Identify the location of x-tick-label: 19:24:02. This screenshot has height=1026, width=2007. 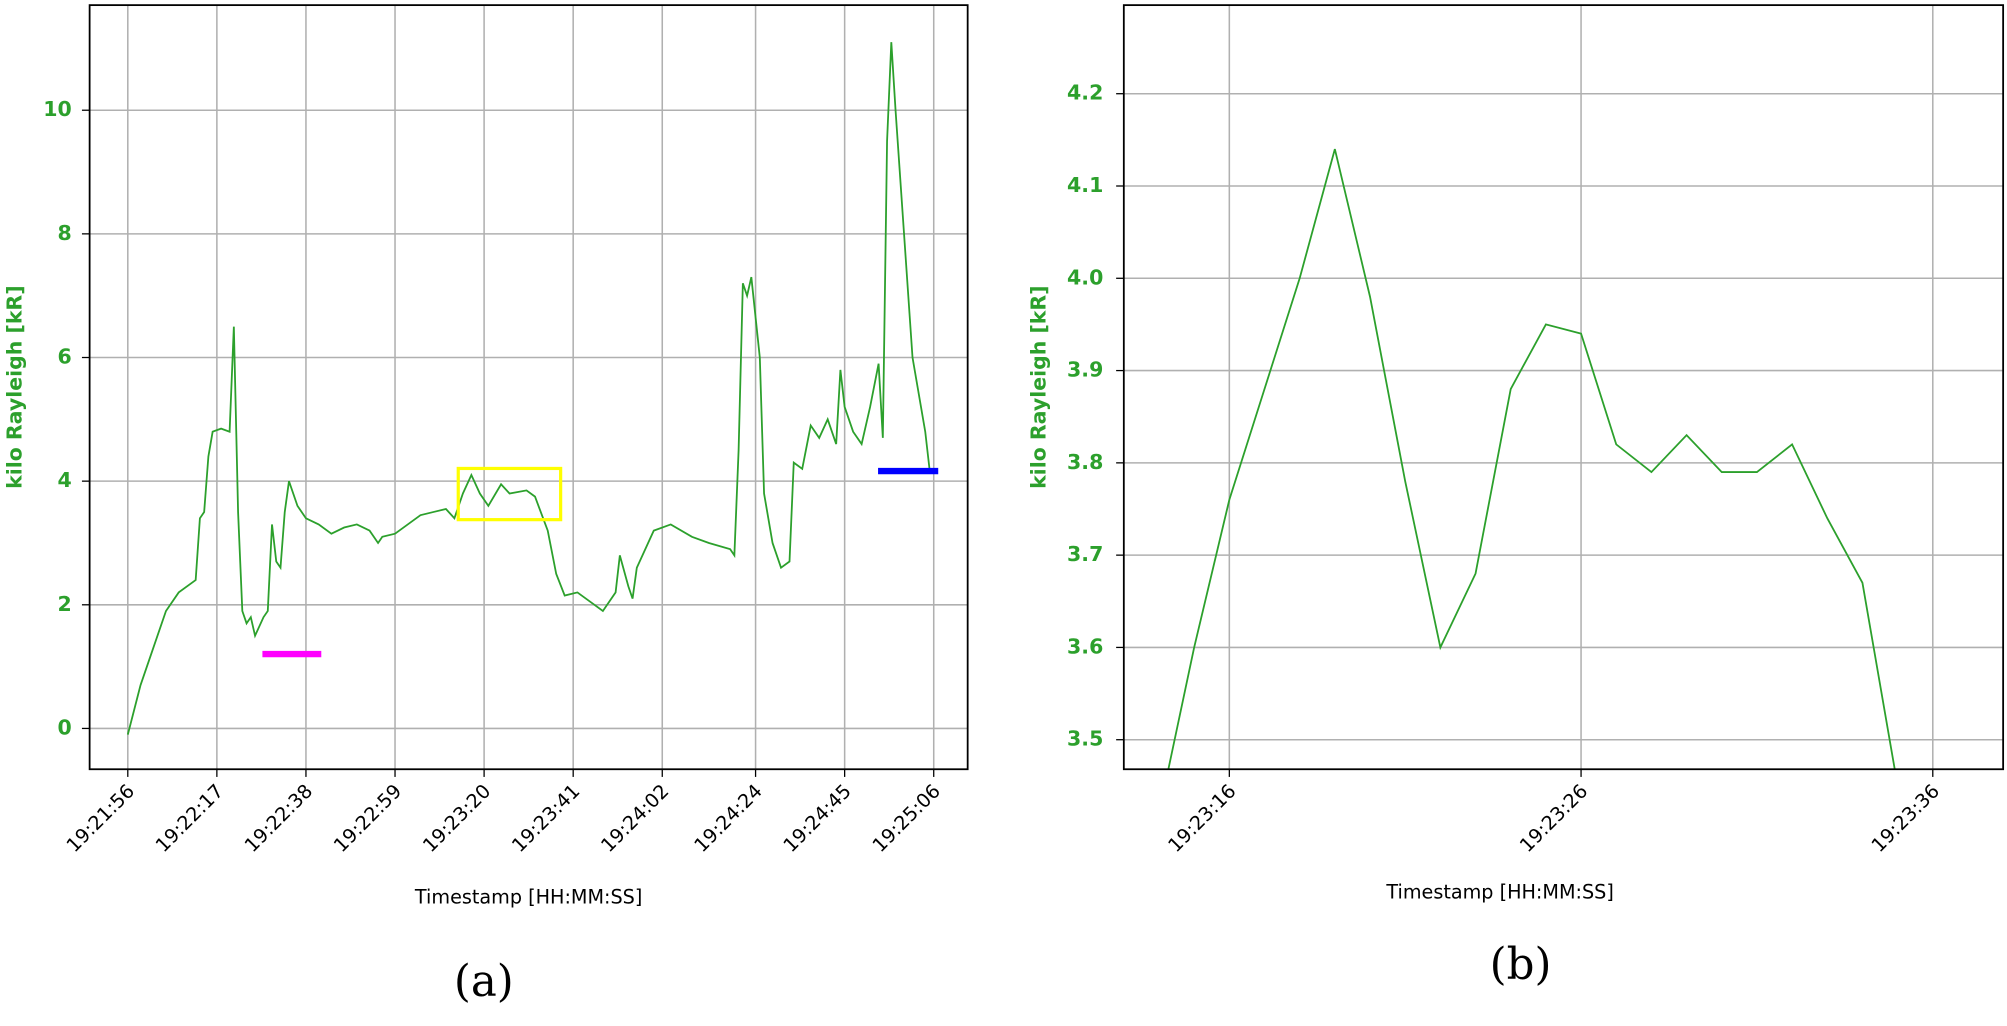
(634, 818).